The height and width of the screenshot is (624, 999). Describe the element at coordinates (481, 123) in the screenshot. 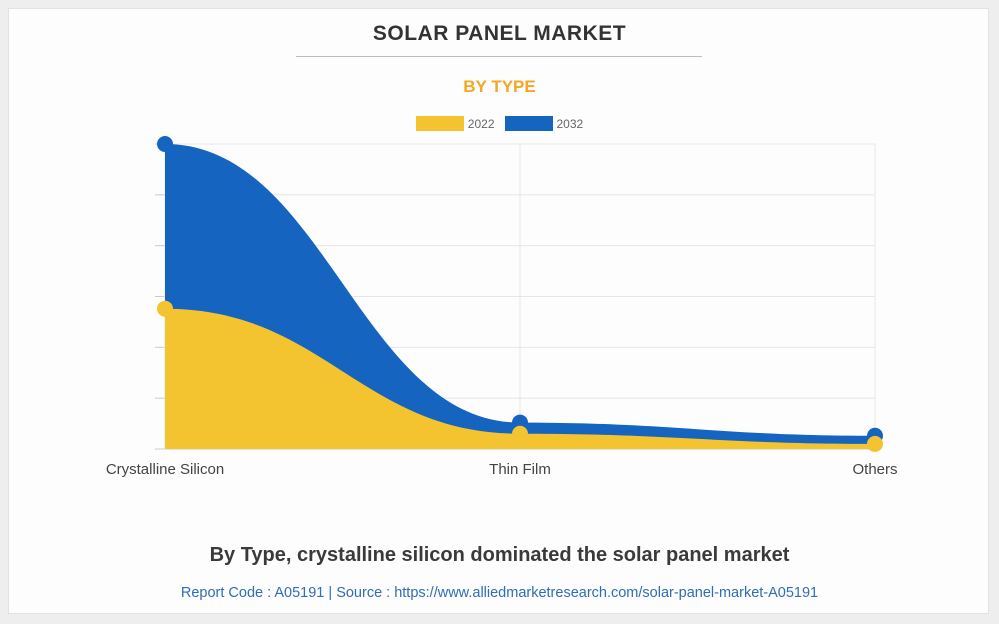

I see `legend-label-2022: 2022` at that location.